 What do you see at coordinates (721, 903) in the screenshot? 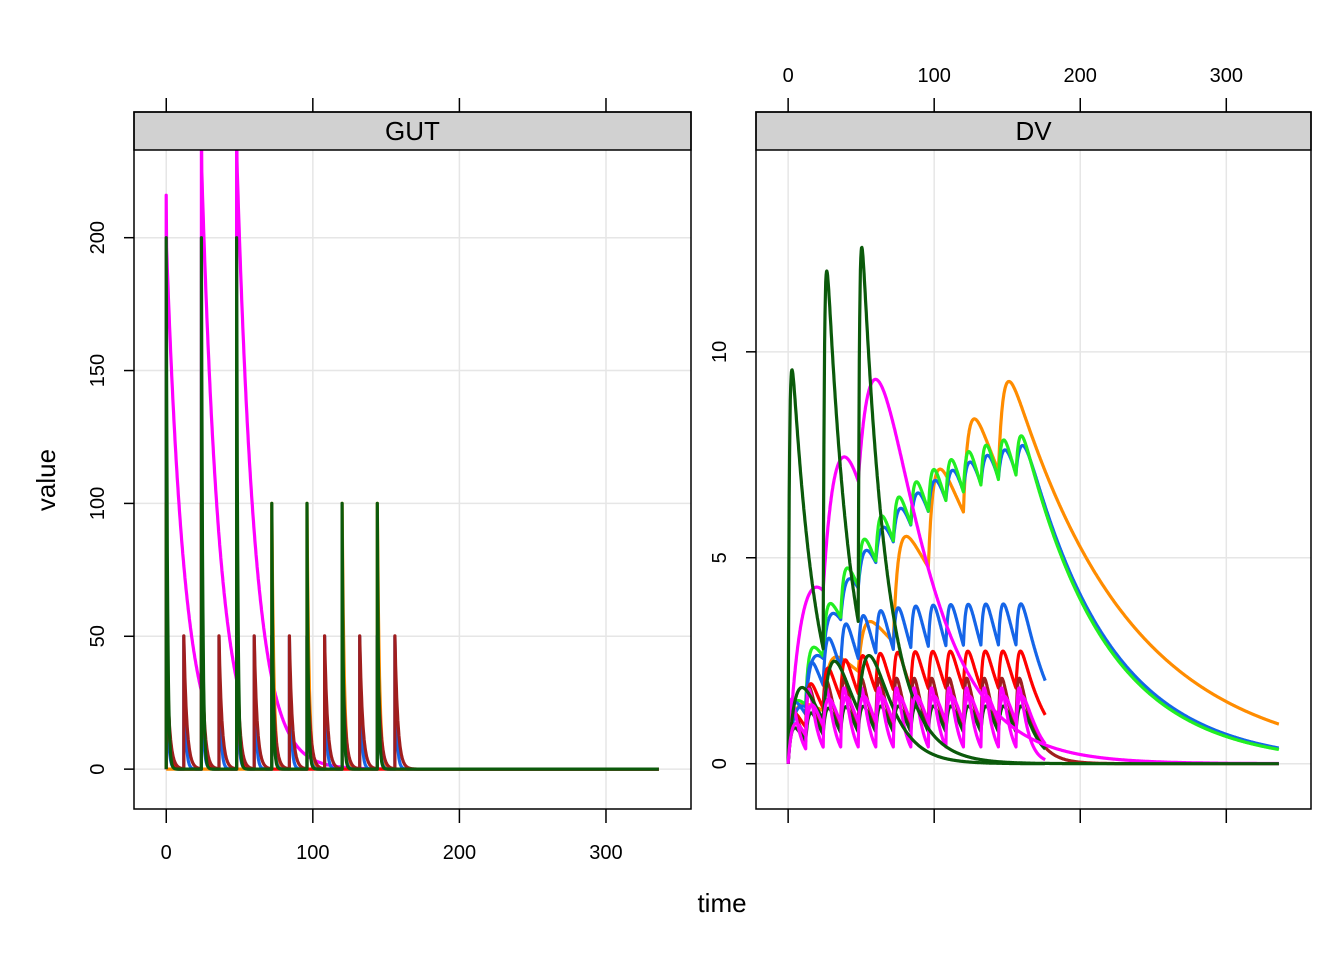
I see `x-axis-title: time` at bounding box center [721, 903].